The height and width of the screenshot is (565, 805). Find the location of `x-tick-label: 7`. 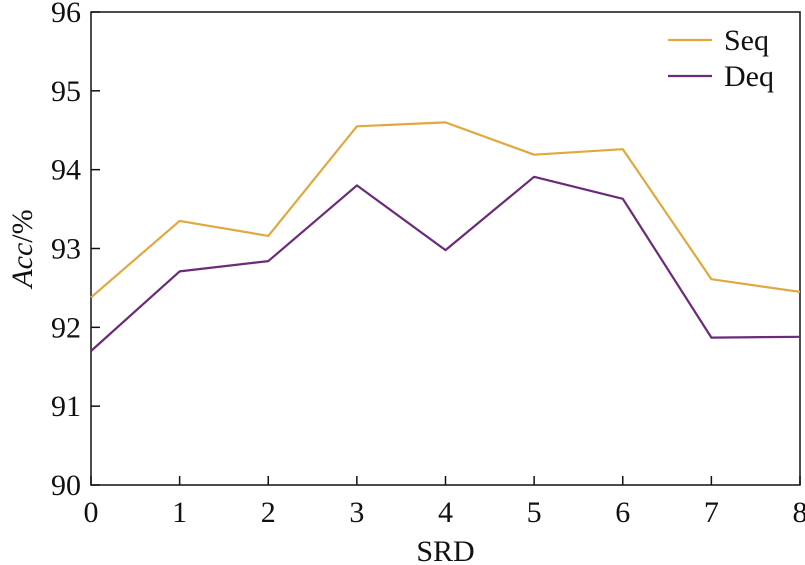

x-tick-label: 7 is located at coordinates (711, 512).